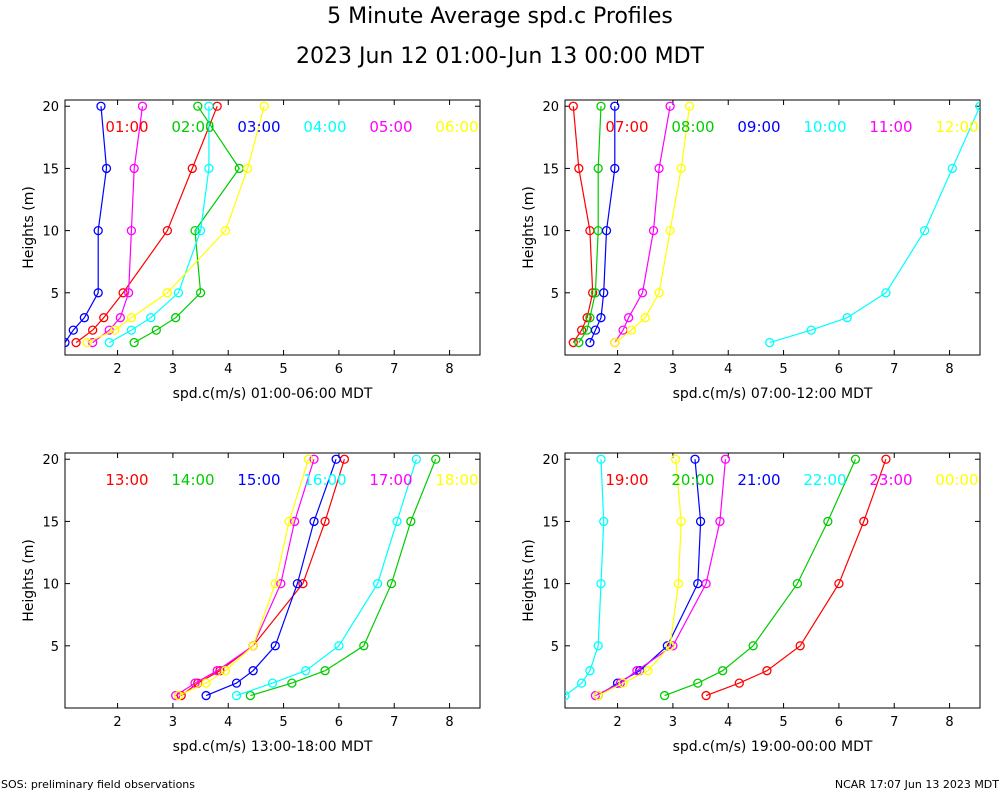 Image resolution: width=1000 pixels, height=800 pixels. I want to click on legend-entry-2200: 22:00, so click(824, 480).